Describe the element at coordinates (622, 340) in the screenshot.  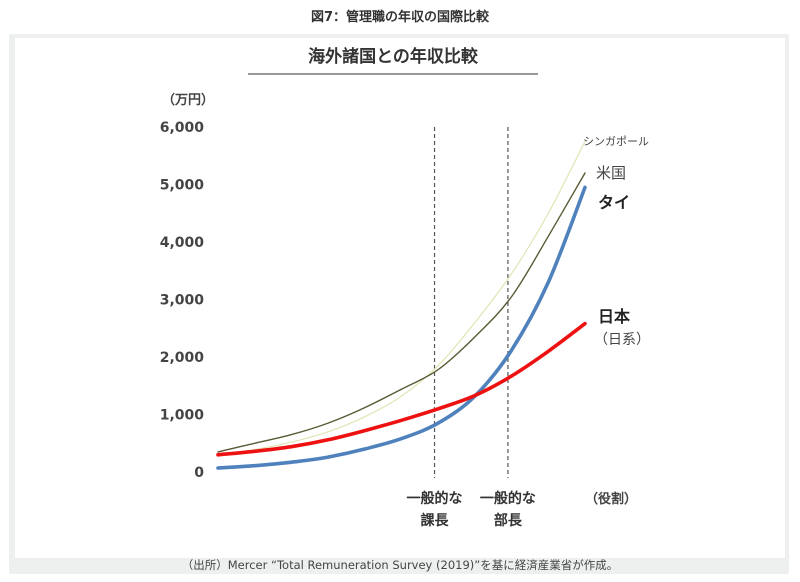
I see `series-sublabel-japan: （日系）` at that location.